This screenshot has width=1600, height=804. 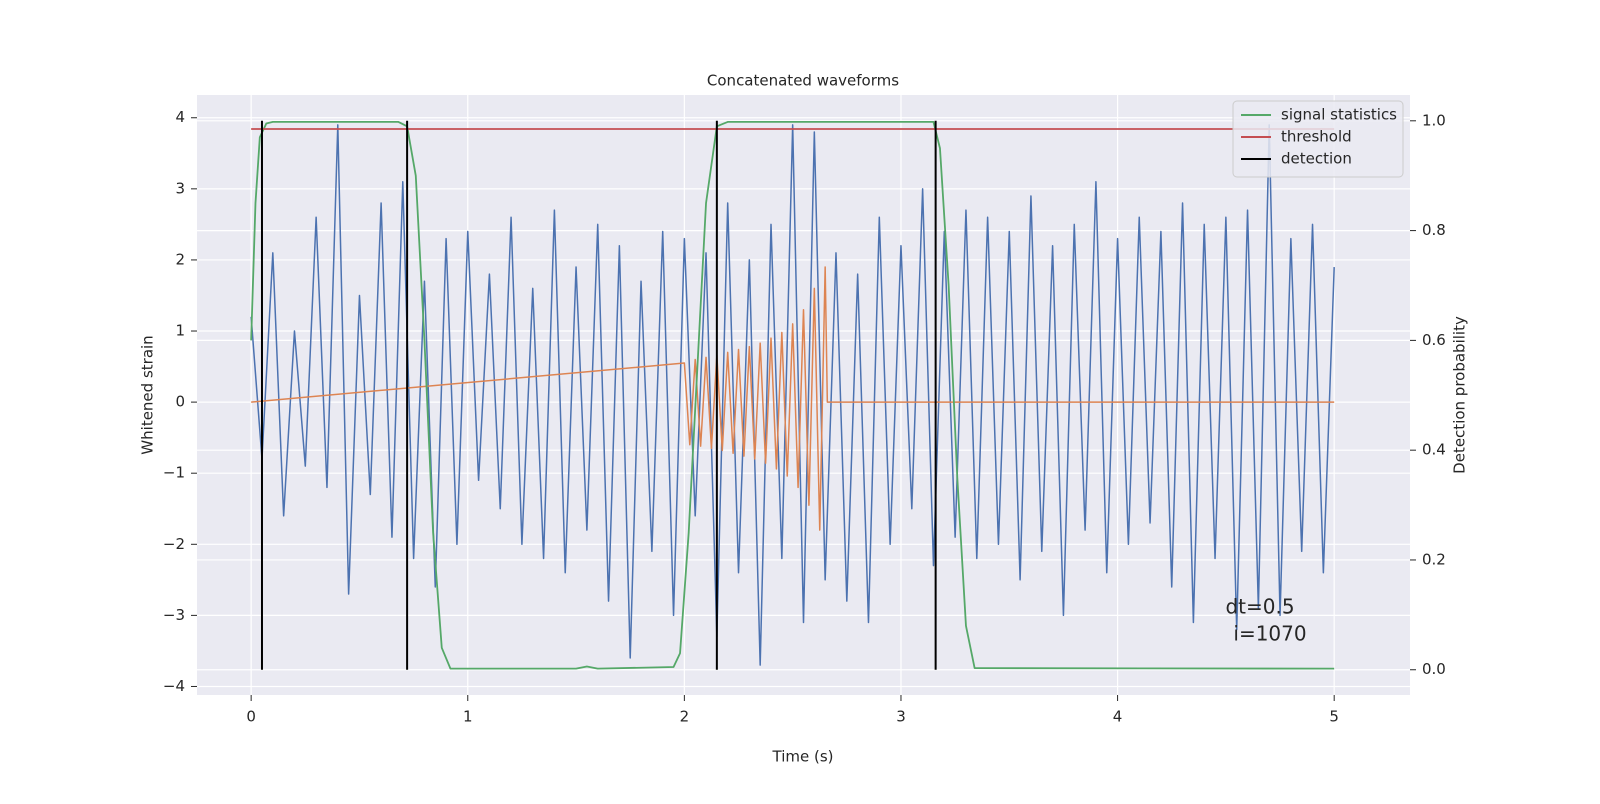 What do you see at coordinates (180, 331) in the screenshot?
I see `y-tick-label: 1` at bounding box center [180, 331].